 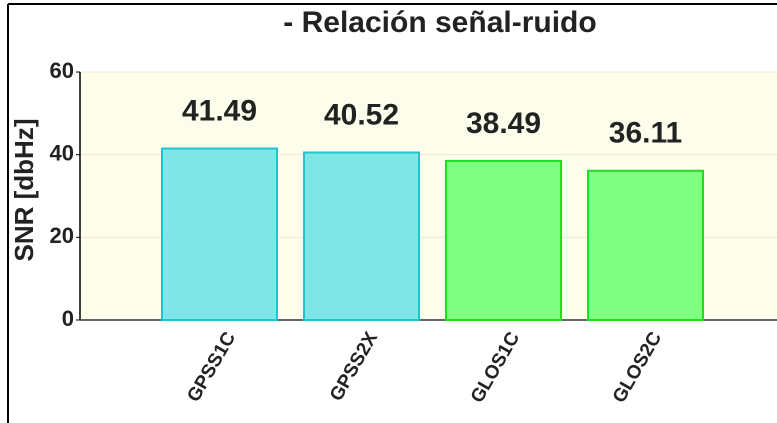 What do you see at coordinates (361, 114) in the screenshot?
I see `value-label: 40.52` at bounding box center [361, 114].